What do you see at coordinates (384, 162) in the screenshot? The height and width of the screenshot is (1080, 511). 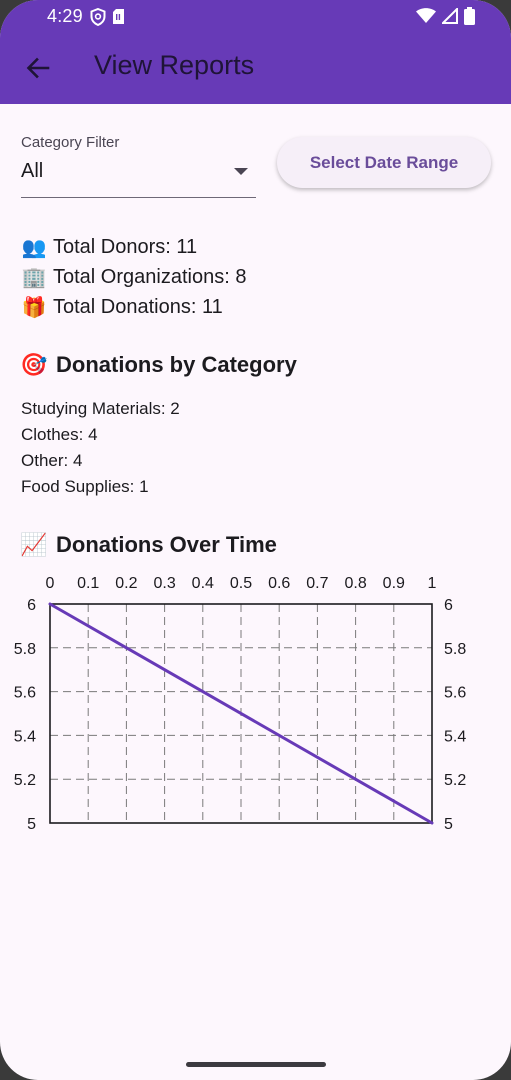 I see `select-date-range-button: Select Date Range` at bounding box center [384, 162].